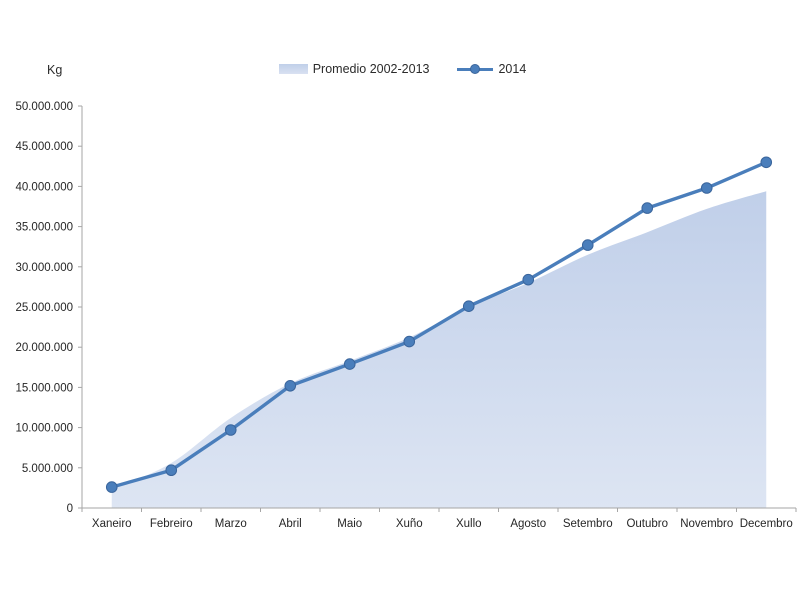  Describe the element at coordinates (588, 524) in the screenshot. I see `x-tick-label: Setembro` at that location.